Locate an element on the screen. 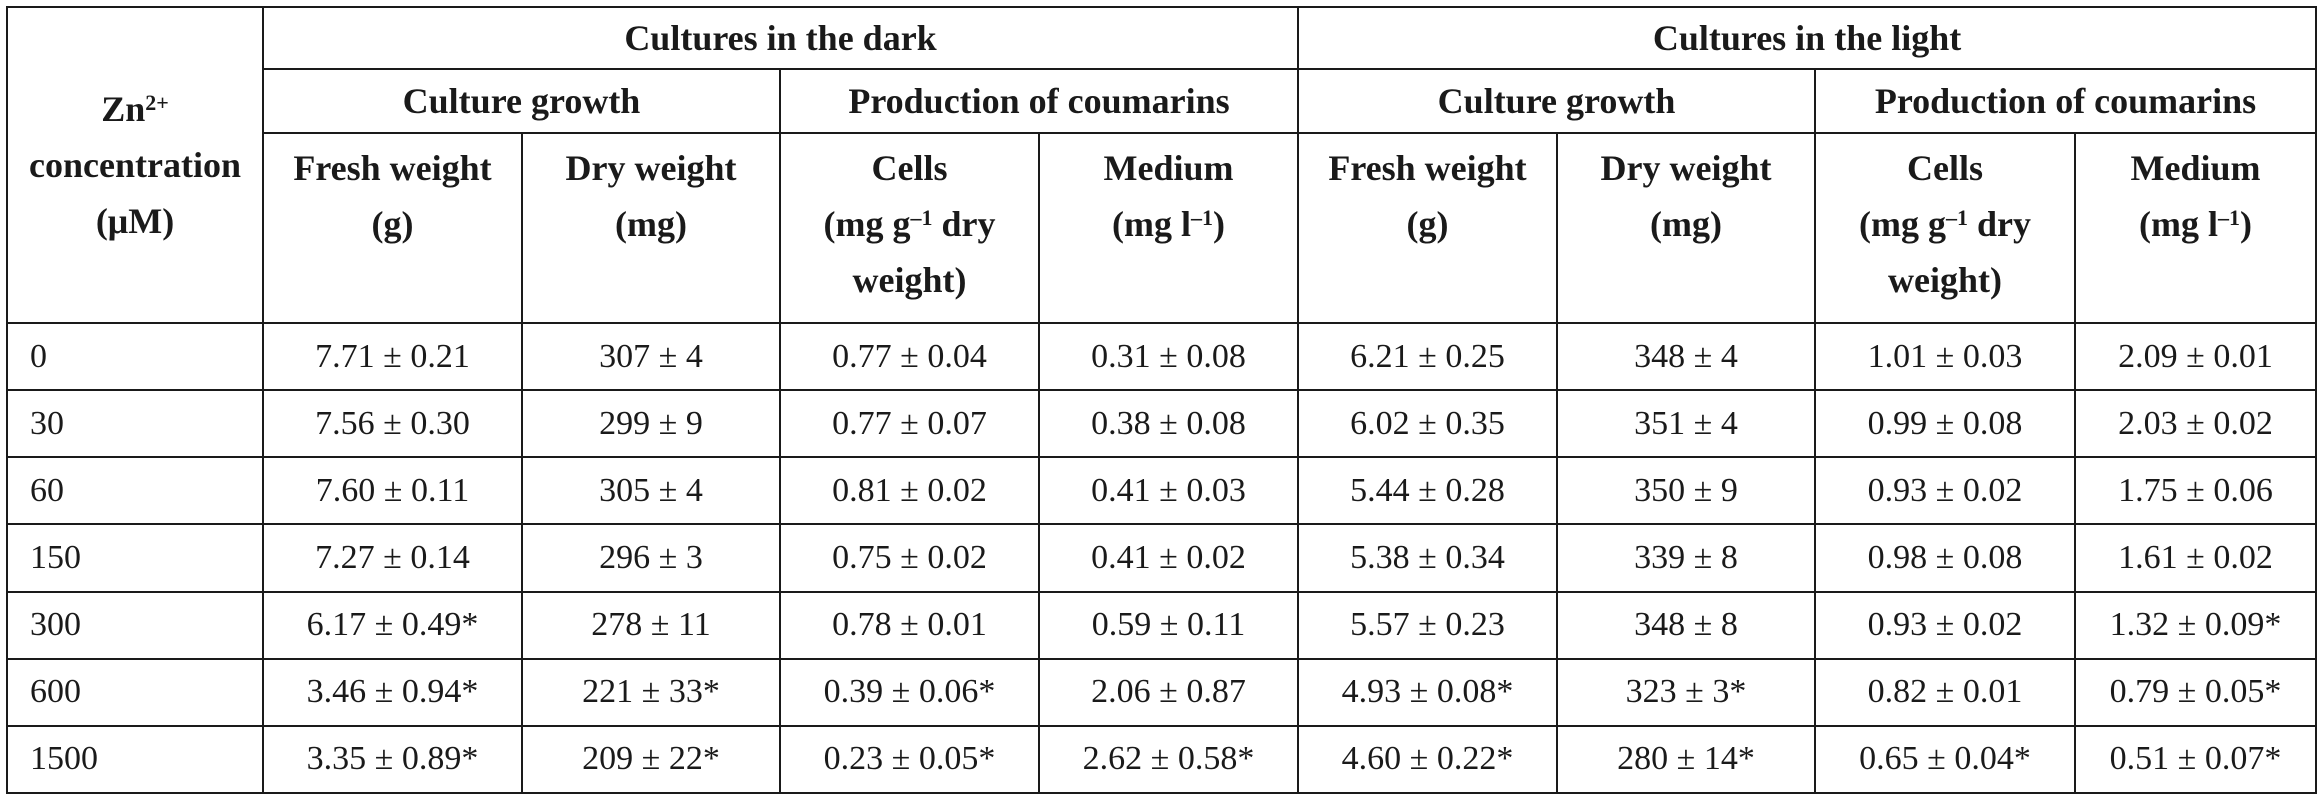 This screenshot has height=800, width=2321. value-cell: 221 ± 33* is located at coordinates (651, 692).